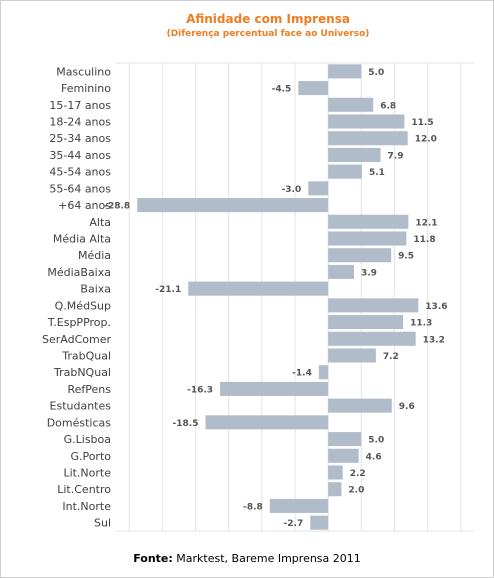 This screenshot has height=578, width=494. I want to click on value-label: 4.6, so click(374, 457).